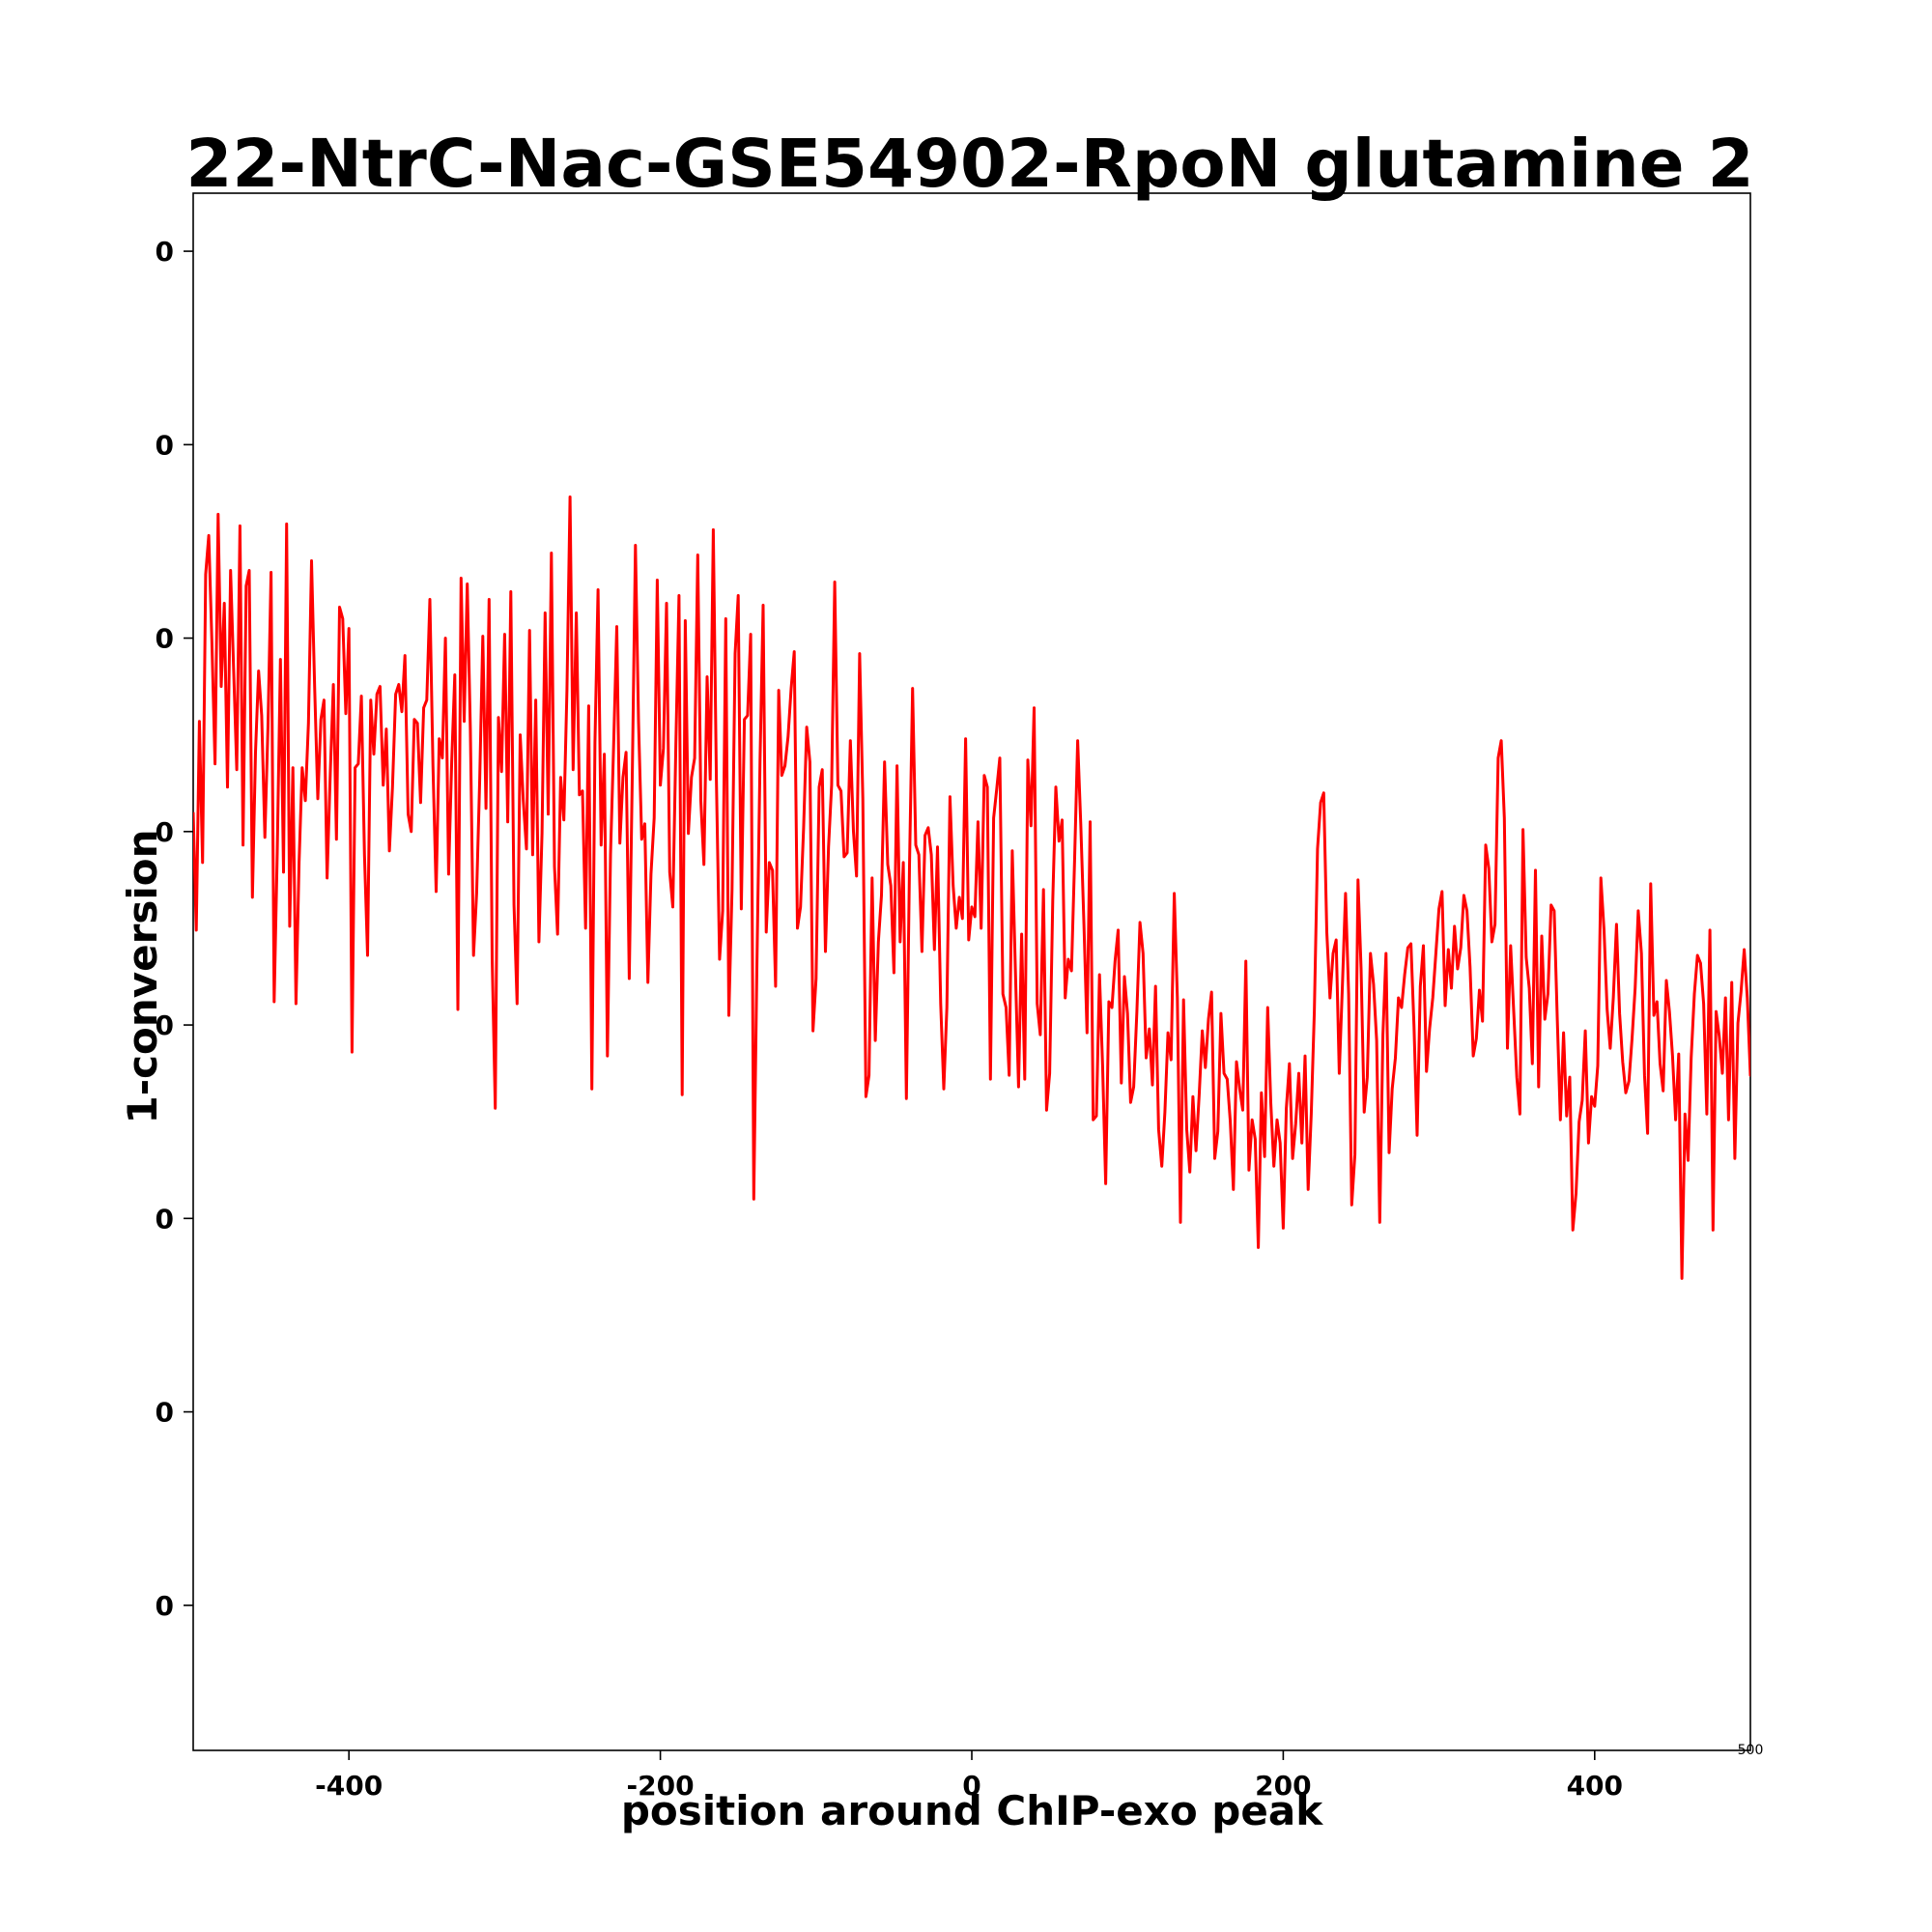 This screenshot has width=1932, height=1932. What do you see at coordinates (174, 929) in the screenshot?
I see `y-axis: 0 0 0 0 0 0 0 0` at bounding box center [174, 929].